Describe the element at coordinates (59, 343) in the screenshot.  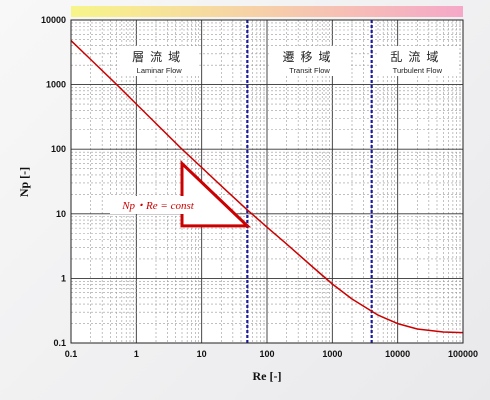
I see `y-tick-label: 0.1` at that location.